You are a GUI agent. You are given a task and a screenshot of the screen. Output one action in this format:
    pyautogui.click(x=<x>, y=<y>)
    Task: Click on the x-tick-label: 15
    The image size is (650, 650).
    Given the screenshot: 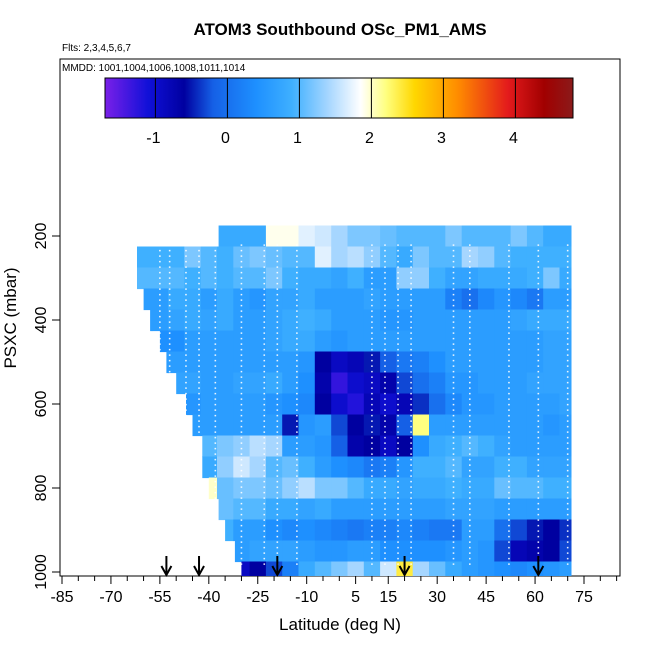 What is the action you would take?
    pyautogui.click(x=388, y=597)
    